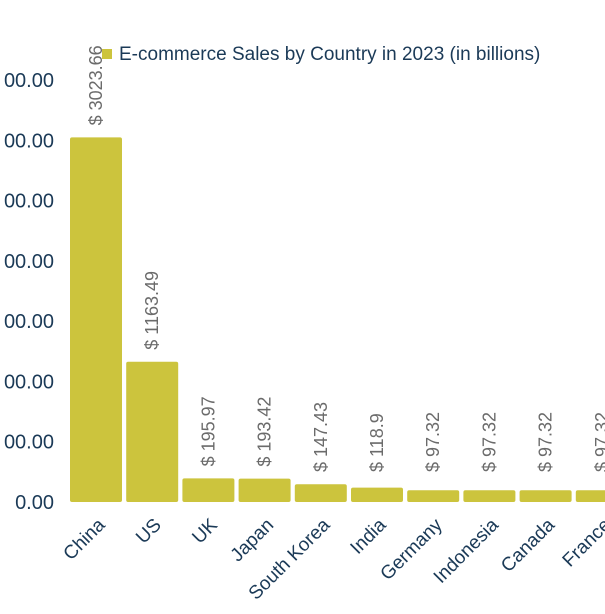 The width and height of the screenshot is (605, 614). I want to click on data-label: $ 118.9, so click(377, 442).